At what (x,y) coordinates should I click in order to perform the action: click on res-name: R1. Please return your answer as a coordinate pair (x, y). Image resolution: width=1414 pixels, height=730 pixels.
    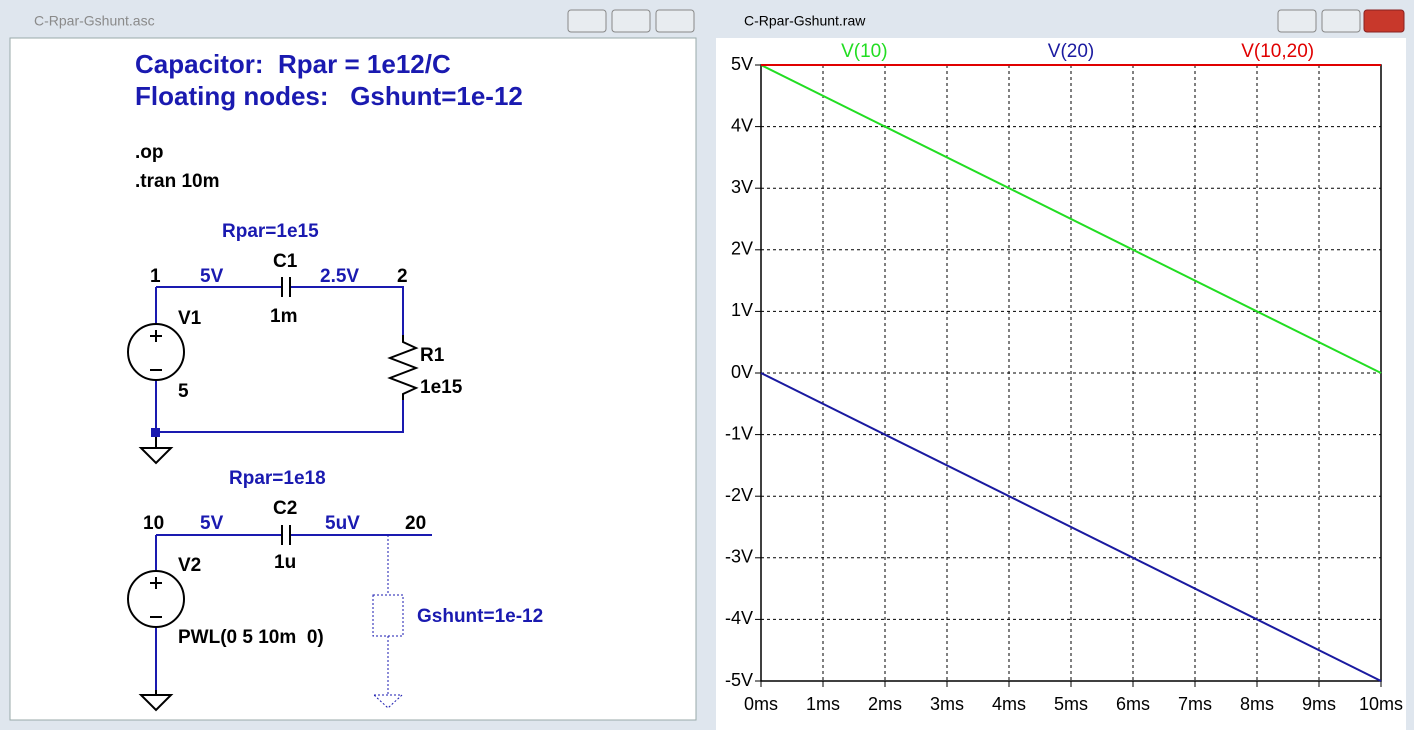
    Looking at the image, I should click on (432, 355).